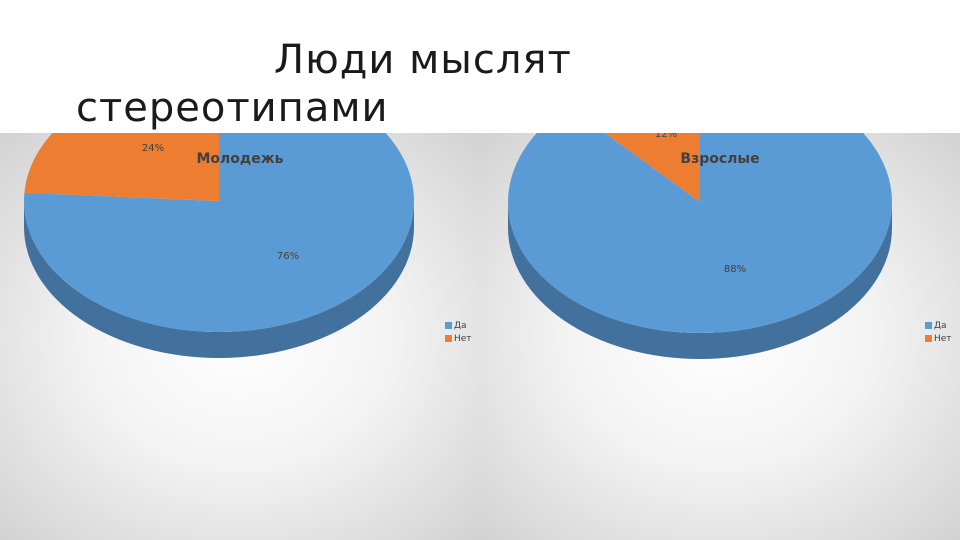  What do you see at coordinates (720, 159) in the screenshot?
I see `chart-title-vzroslye: Взрослые` at bounding box center [720, 159].